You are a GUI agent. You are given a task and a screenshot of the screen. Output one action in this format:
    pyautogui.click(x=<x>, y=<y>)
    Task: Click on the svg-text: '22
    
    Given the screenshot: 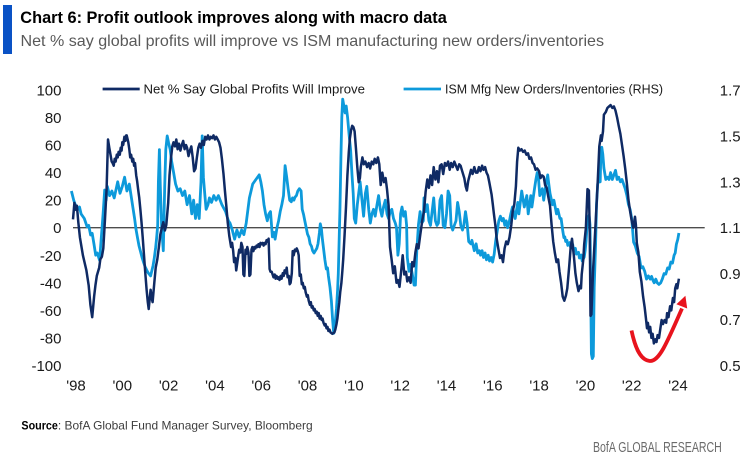 What is the action you would take?
    pyautogui.click(x=632, y=385)
    